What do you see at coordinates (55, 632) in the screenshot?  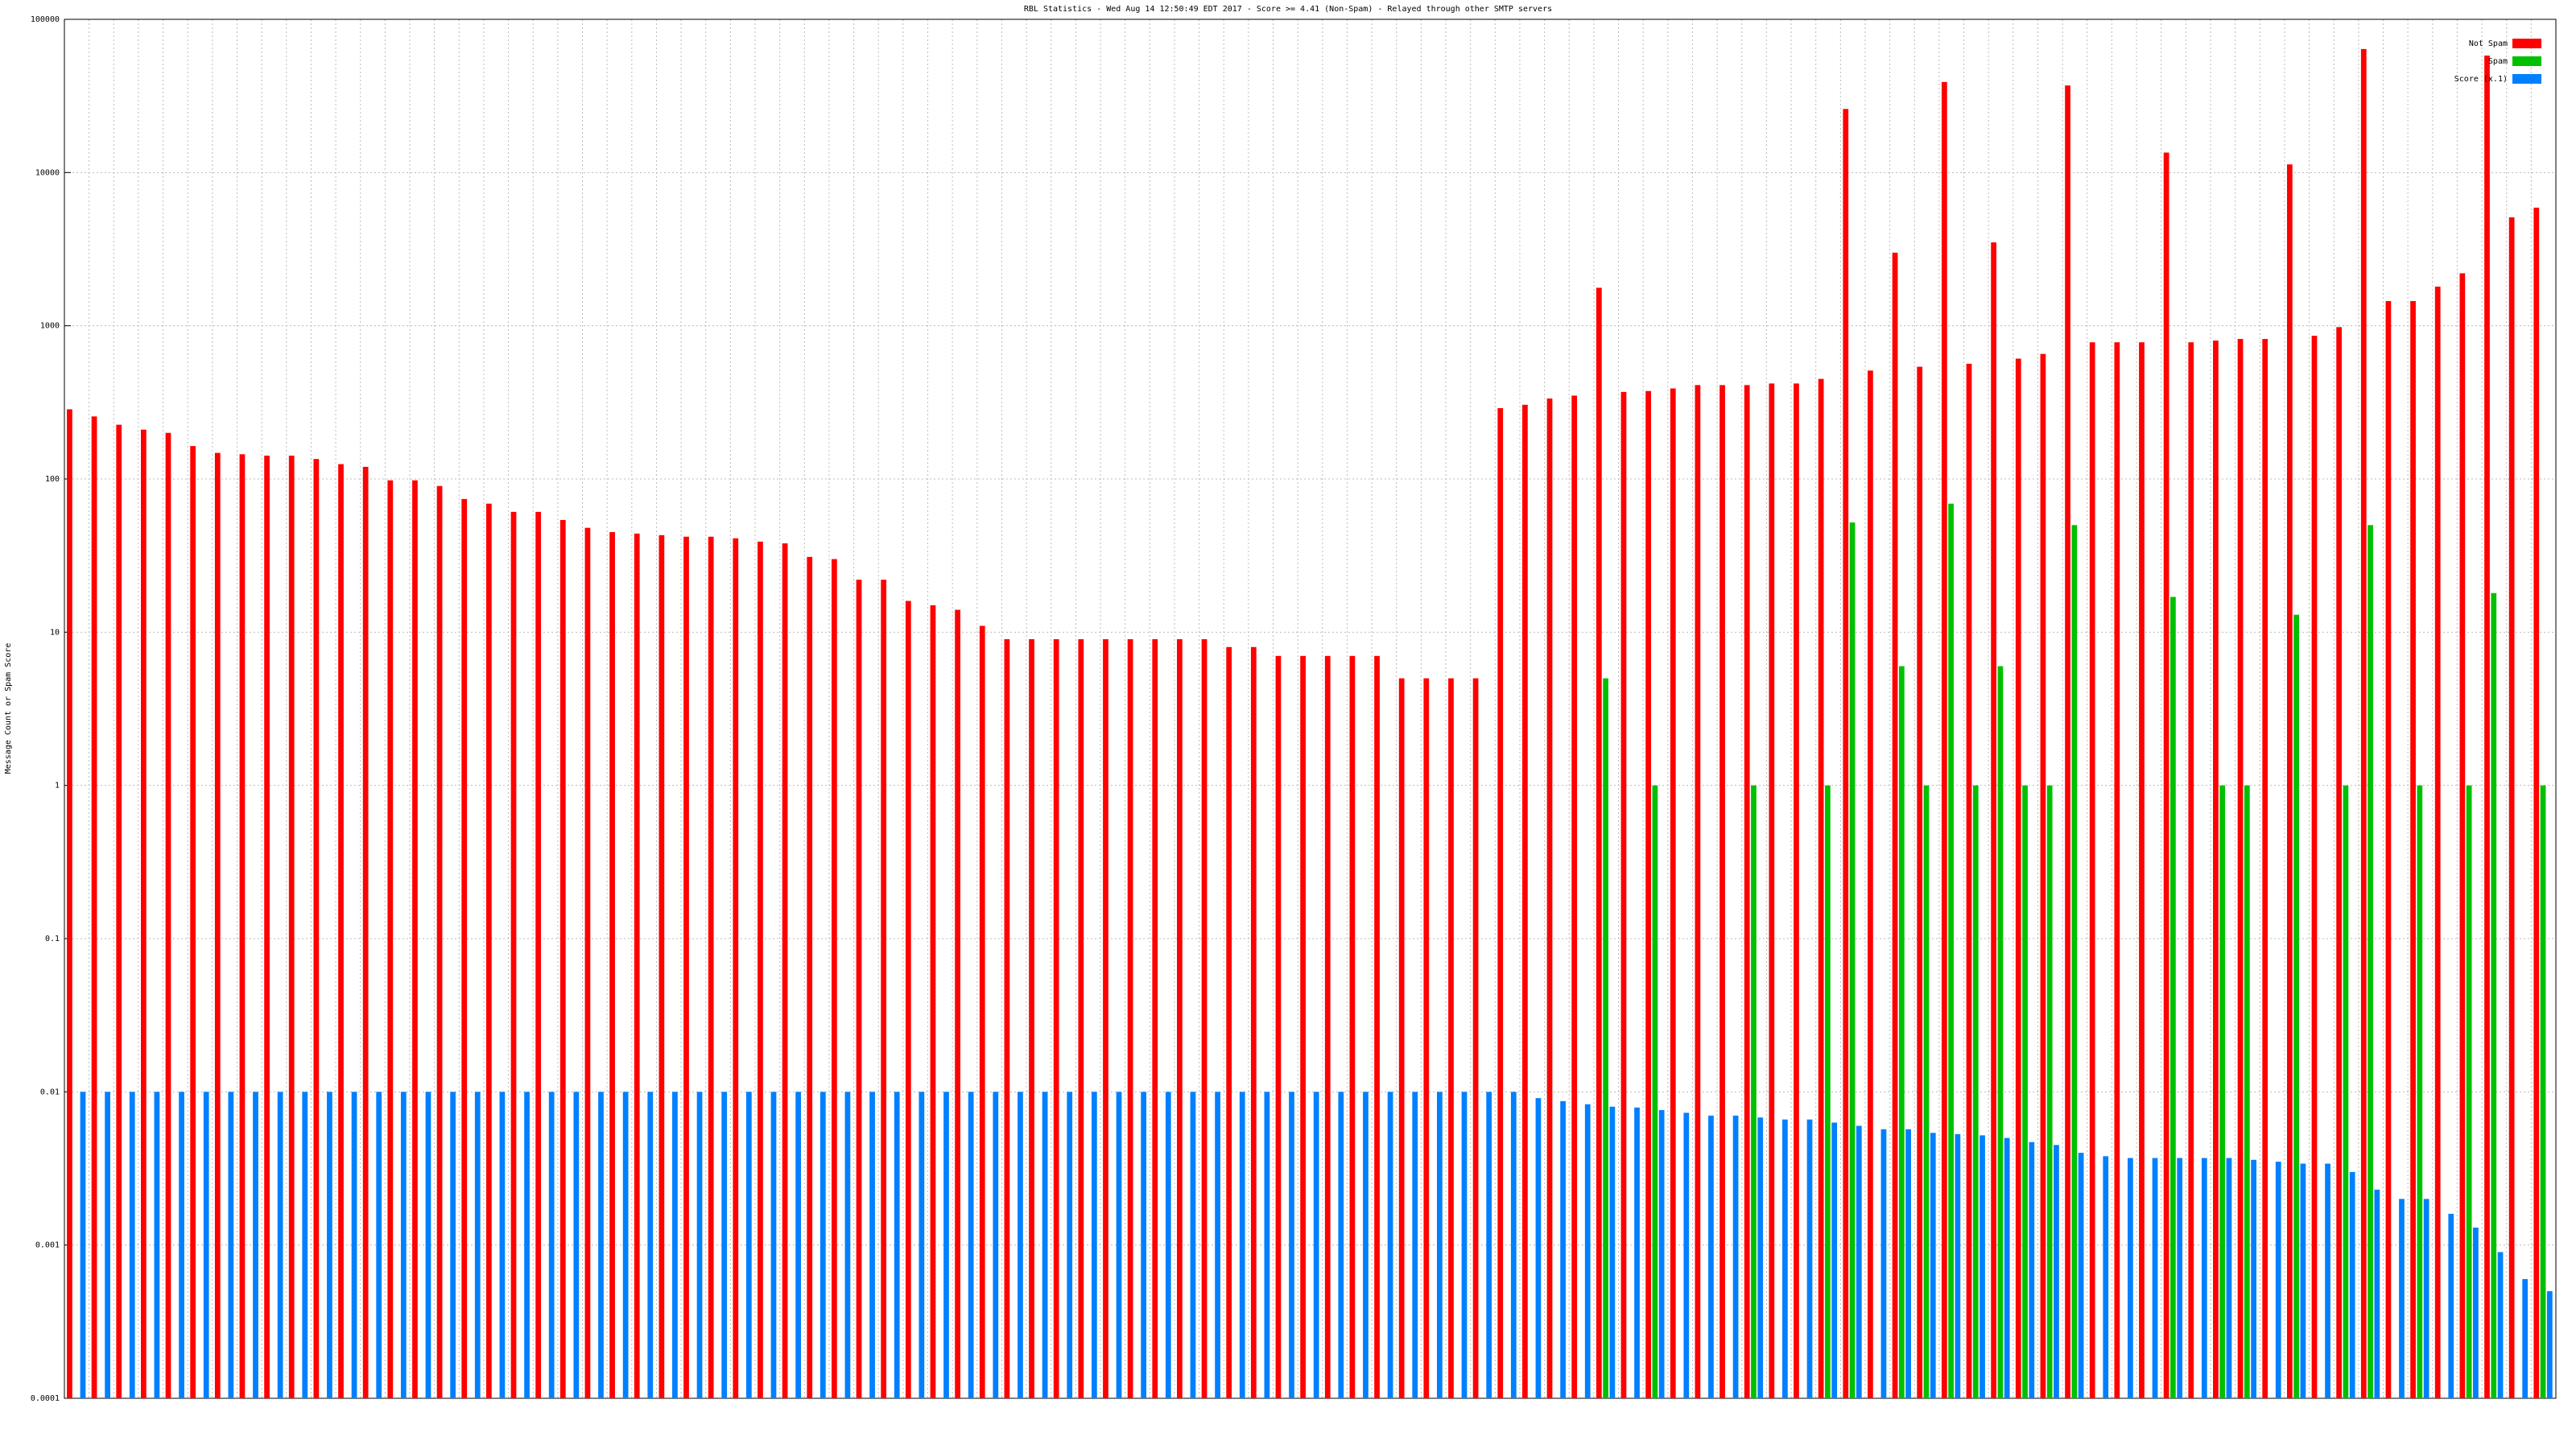 I see `y-tick-label: 10` at bounding box center [55, 632].